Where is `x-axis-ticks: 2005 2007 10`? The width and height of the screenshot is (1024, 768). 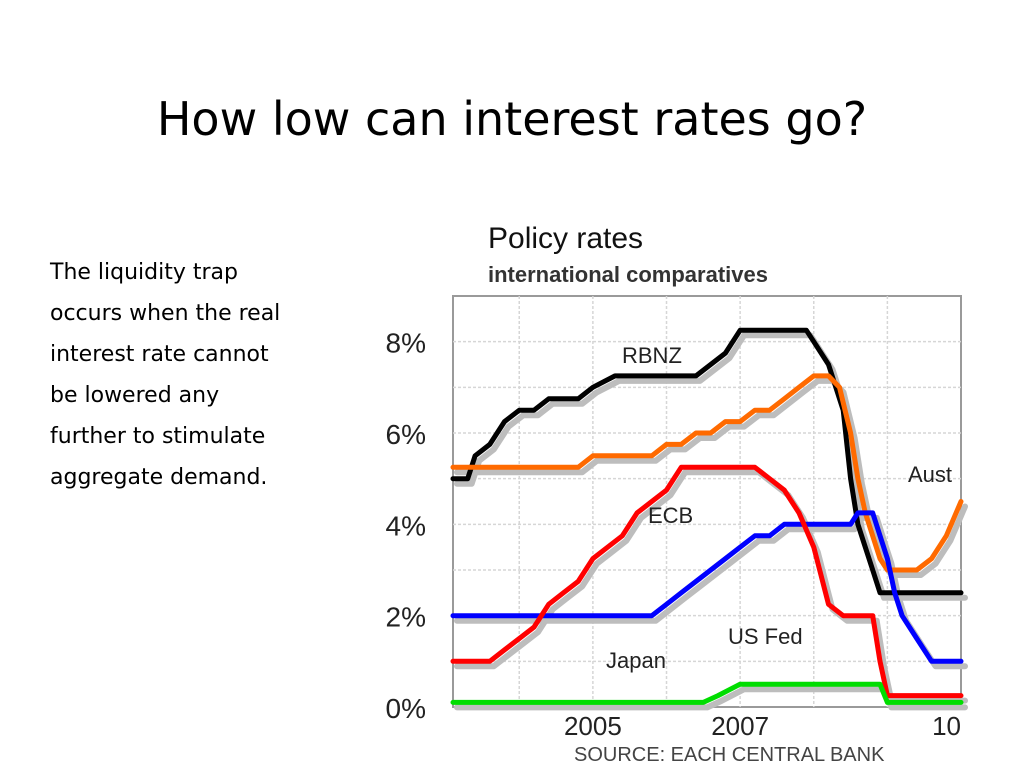 x-axis-ticks: 2005 2007 10 is located at coordinates (762, 726).